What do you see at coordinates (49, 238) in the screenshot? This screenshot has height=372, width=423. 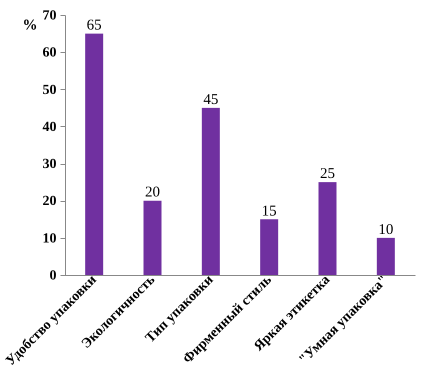 I see `y-tick-label: 10` at bounding box center [49, 238].